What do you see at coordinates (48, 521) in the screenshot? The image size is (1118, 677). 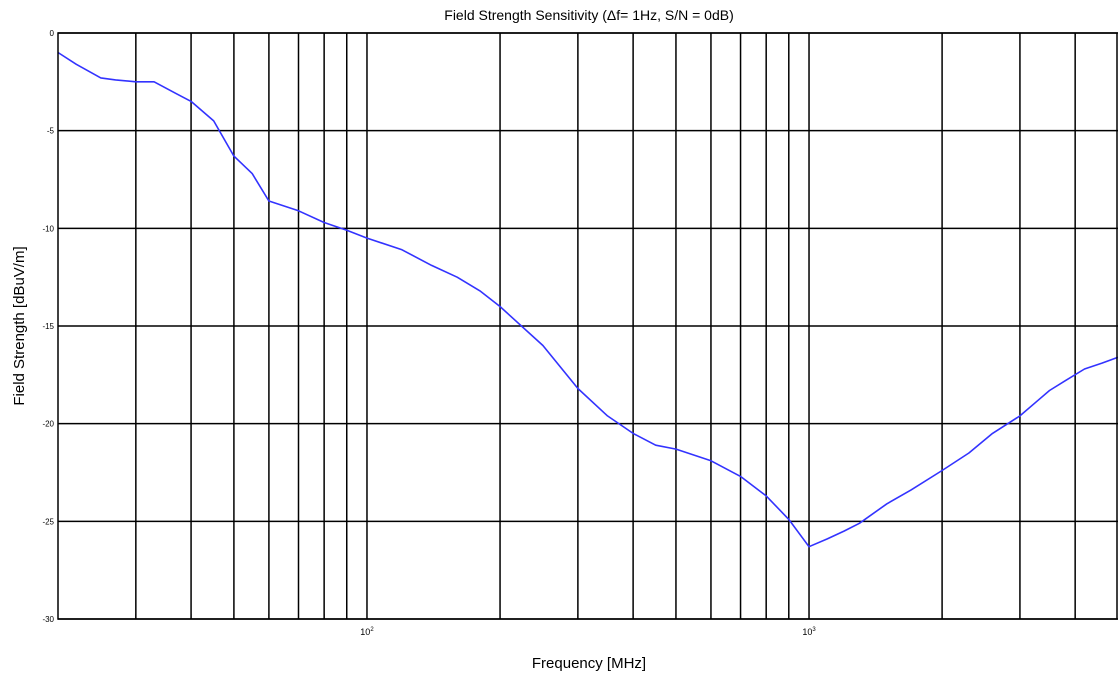 I see `y-tick-label: -25` at bounding box center [48, 521].